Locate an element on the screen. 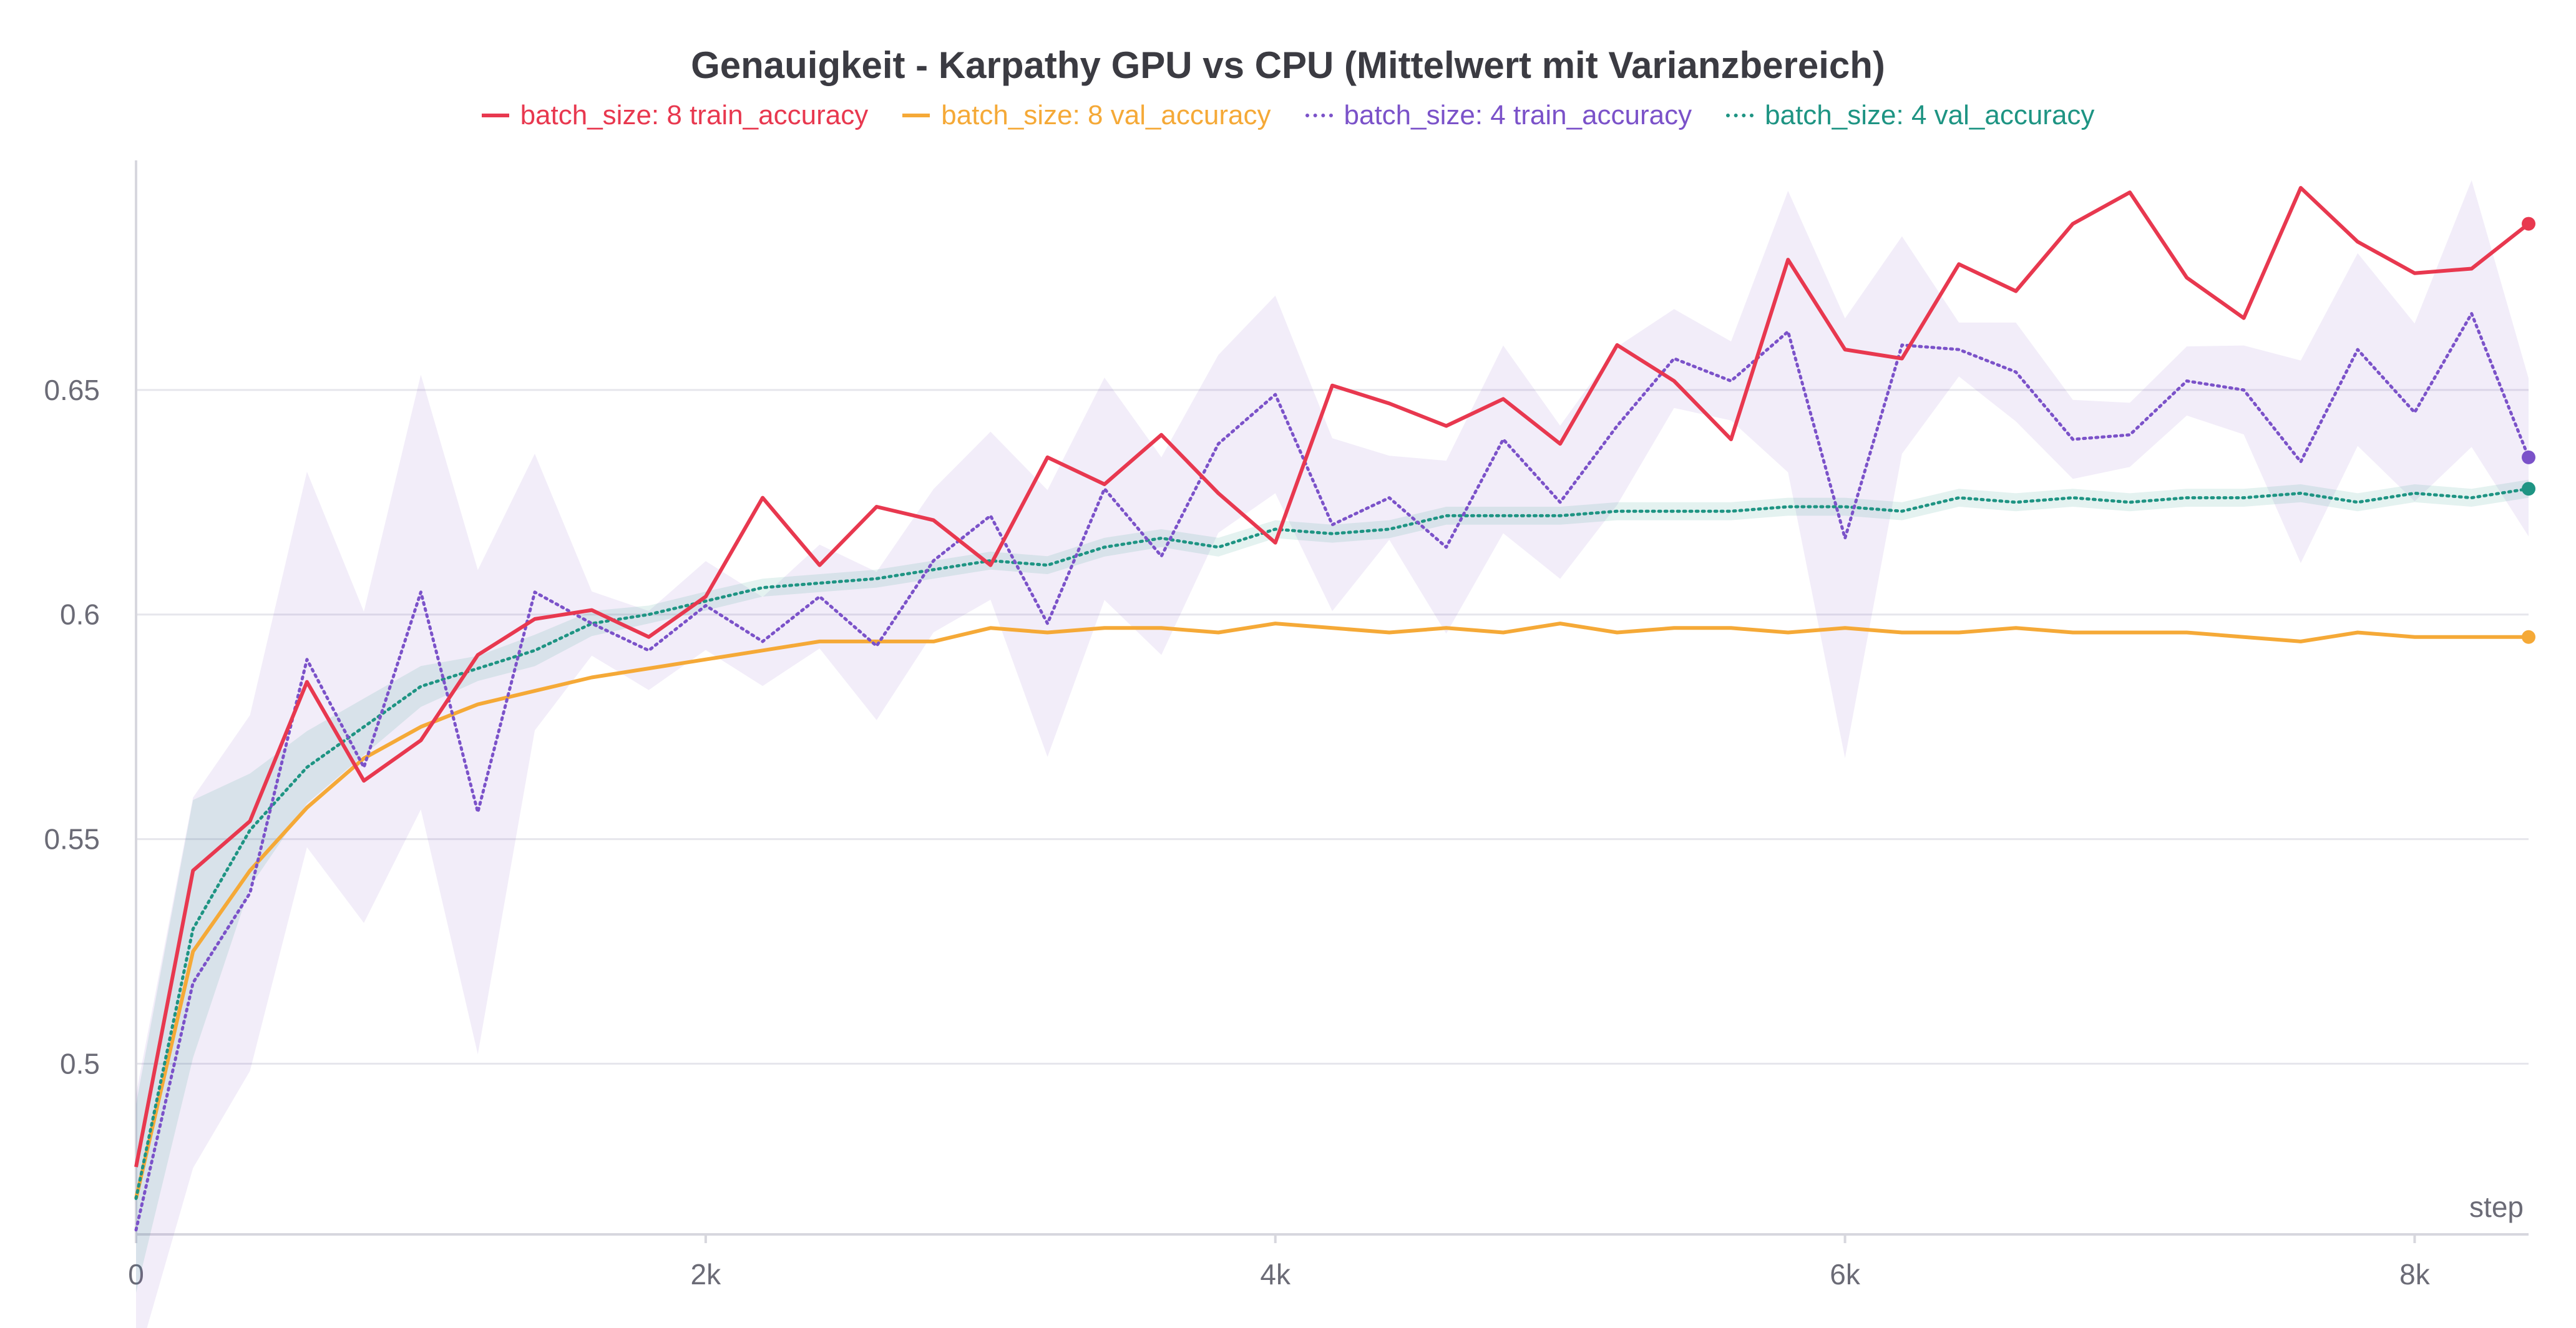 The width and height of the screenshot is (2576, 1328). y-tick-label: 0.6 is located at coordinates (80, 614).